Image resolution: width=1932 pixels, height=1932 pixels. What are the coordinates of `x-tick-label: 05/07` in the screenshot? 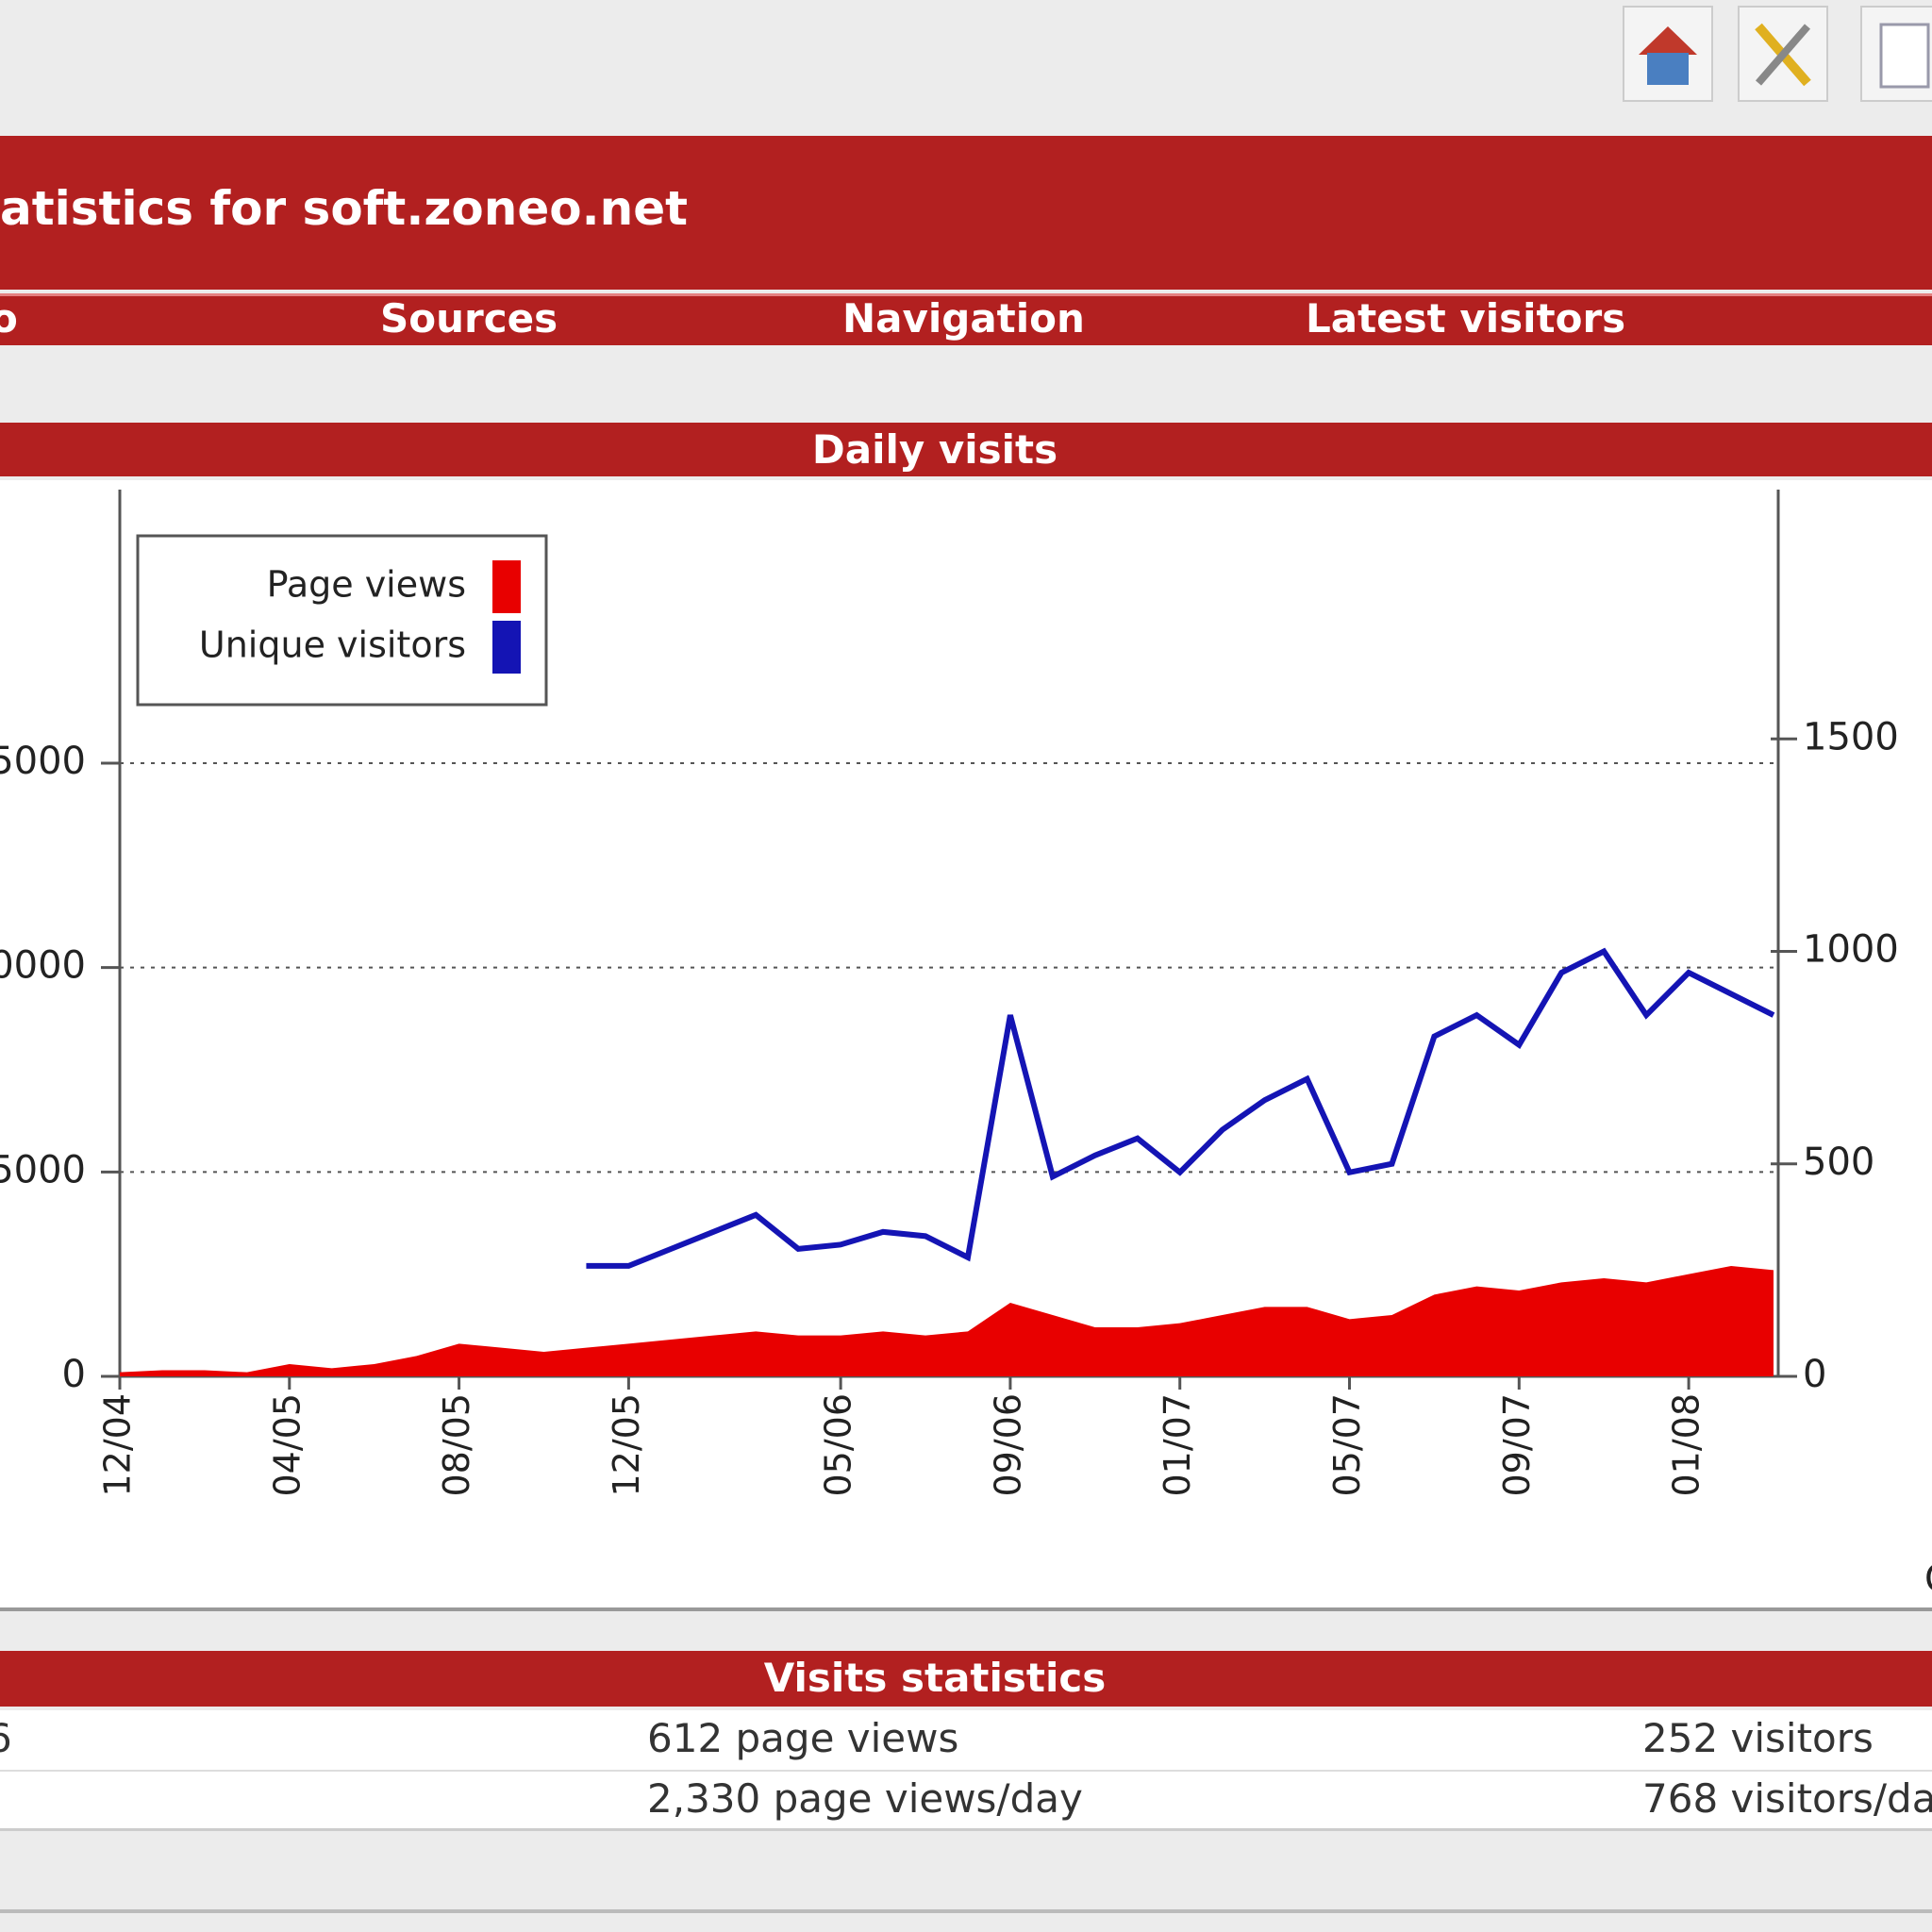 It's located at (1347, 1445).